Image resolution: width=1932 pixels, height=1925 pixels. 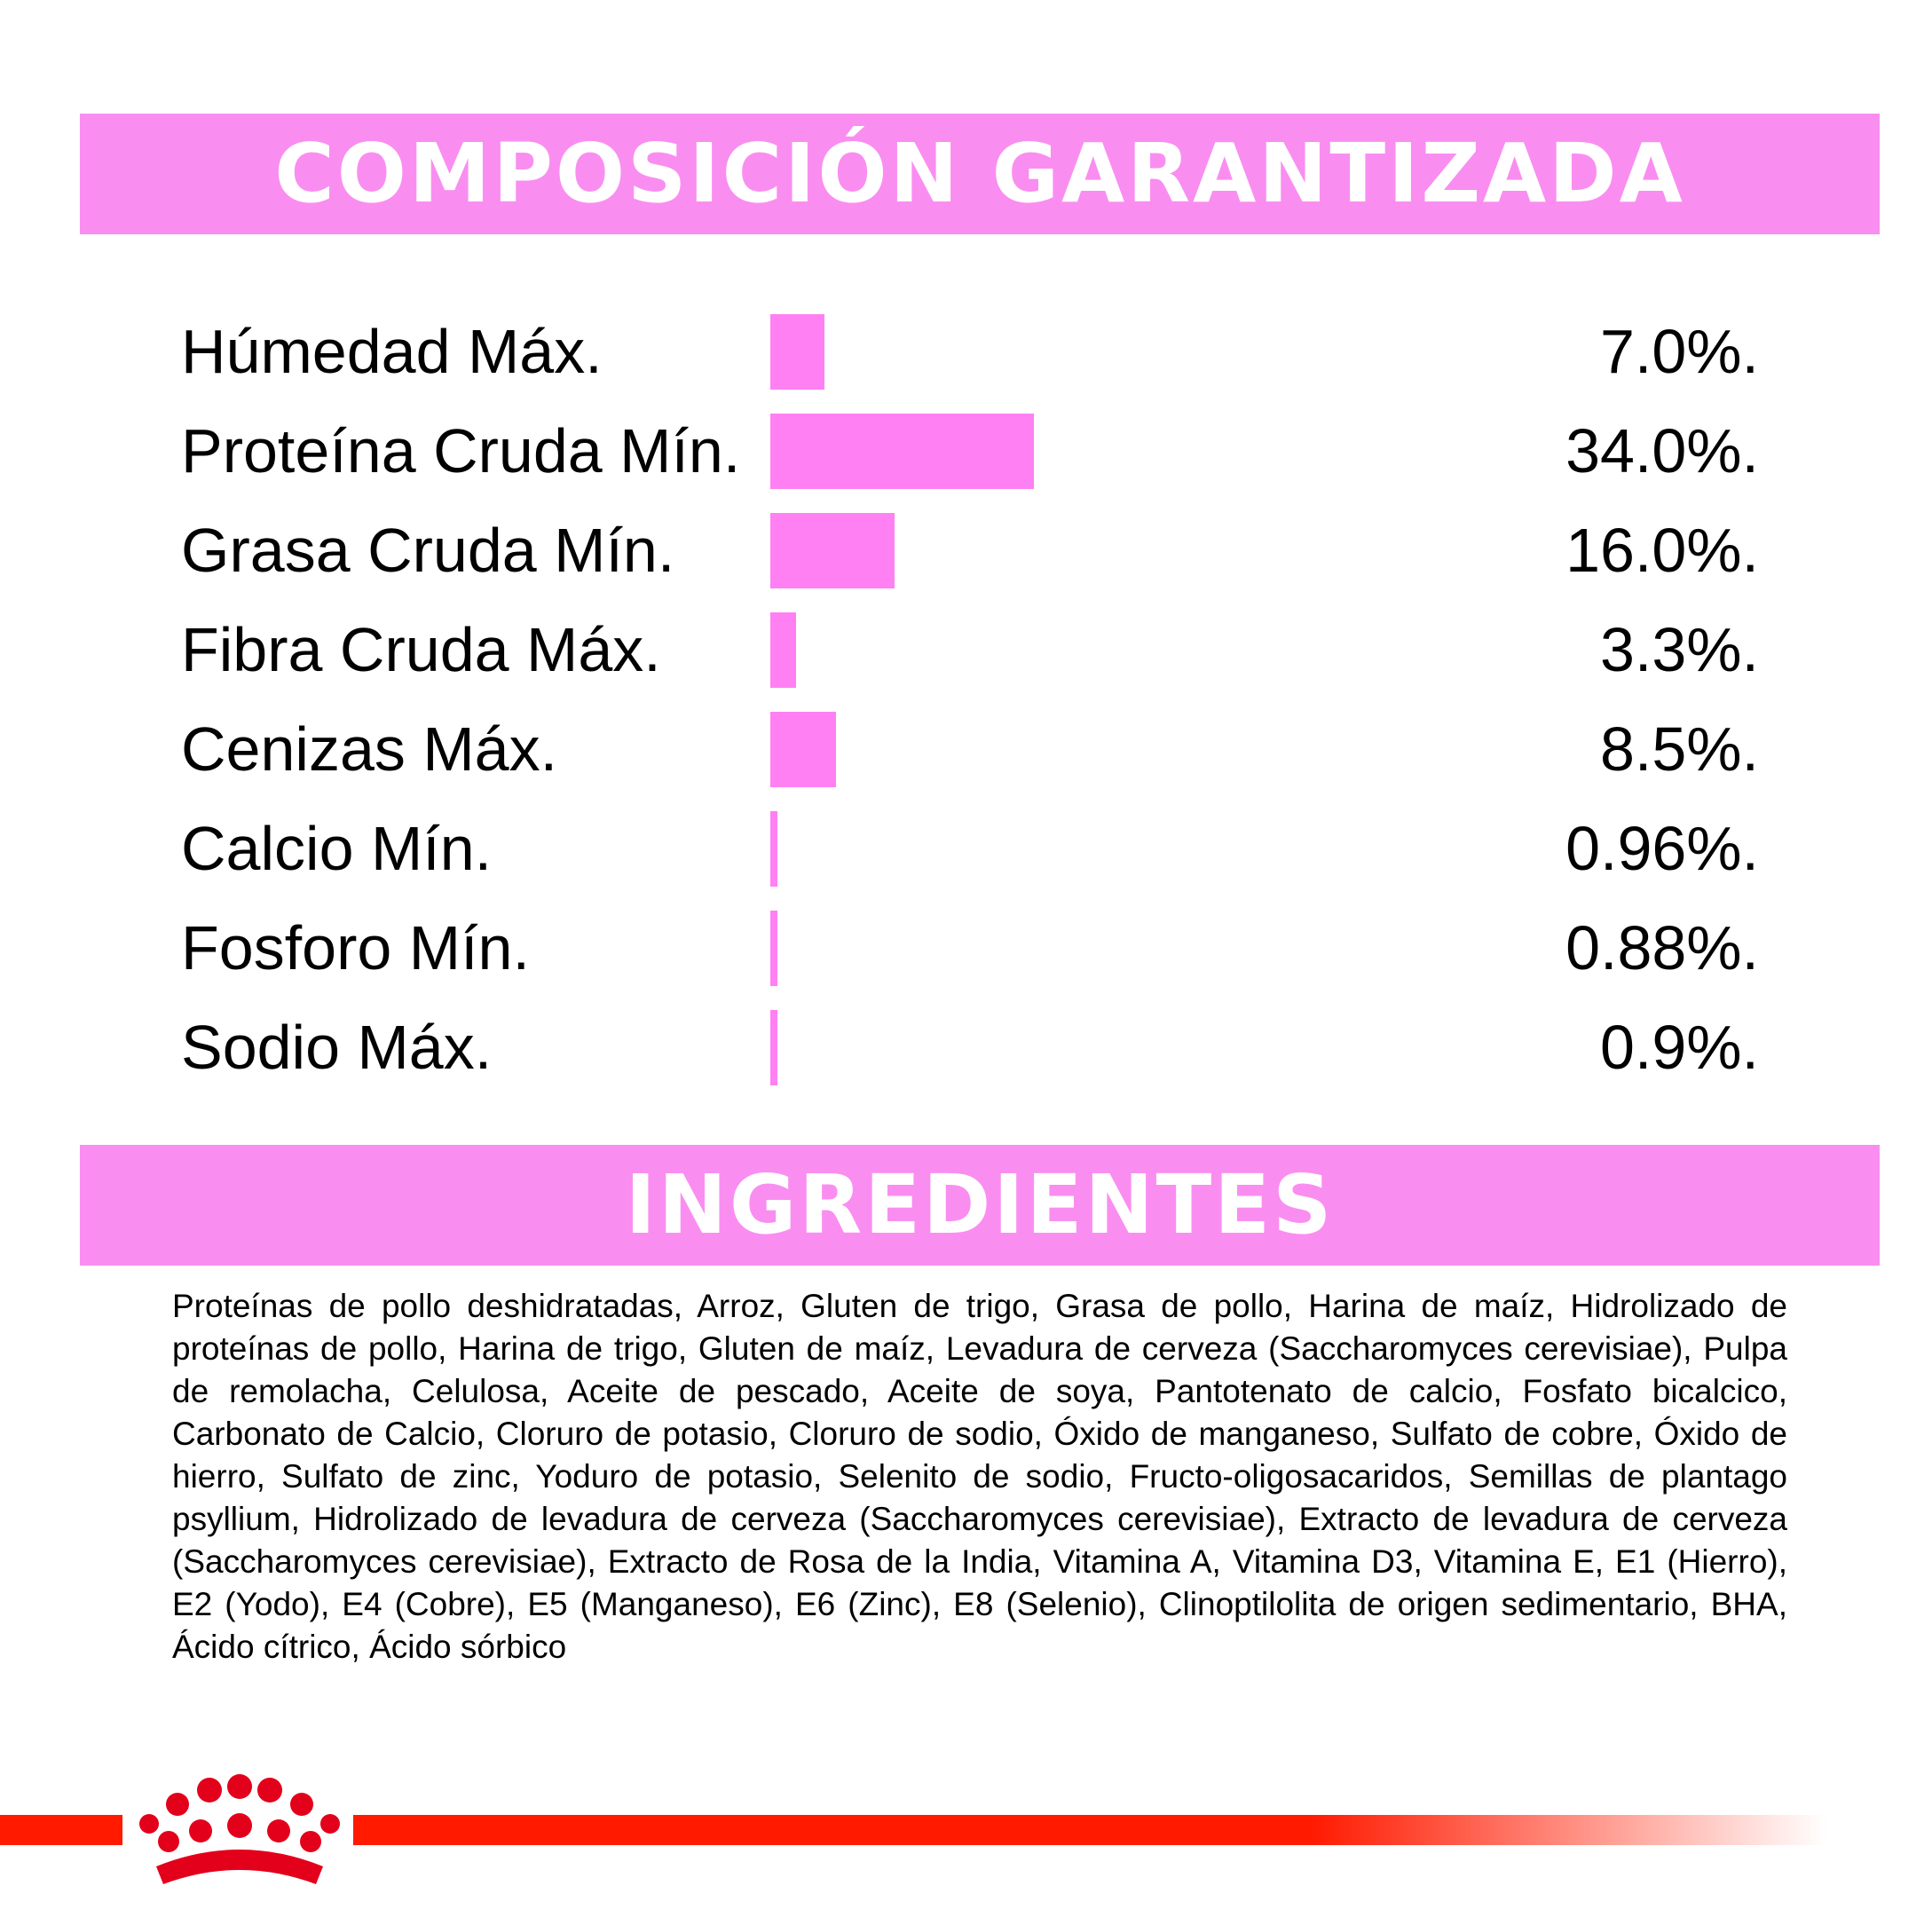 I want to click on composition-banner: COMPOSICIÓN GARANTIZADA, so click(x=980, y=174).